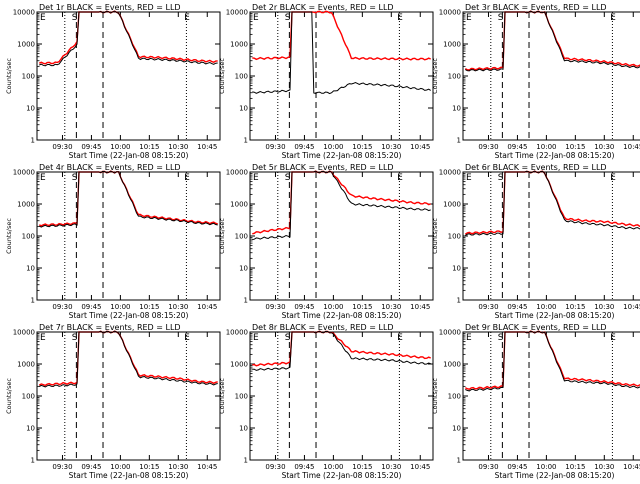 The height and width of the screenshot is (484, 640). What do you see at coordinates (110, 327) in the screenshot?
I see `panel-title: Det 7r BLACK = Events, RED = LLD` at bounding box center [110, 327].